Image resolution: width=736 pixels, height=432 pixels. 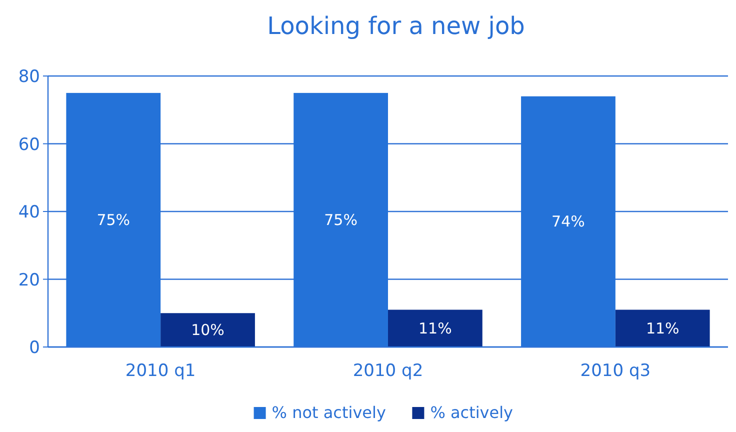 I want to click on x-tick-label: 2010 q2, so click(x=388, y=371).